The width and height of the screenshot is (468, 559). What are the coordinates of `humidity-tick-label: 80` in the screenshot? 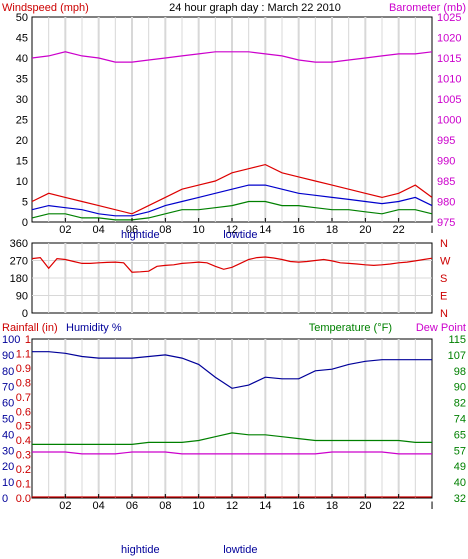 It's located at (8, 372).